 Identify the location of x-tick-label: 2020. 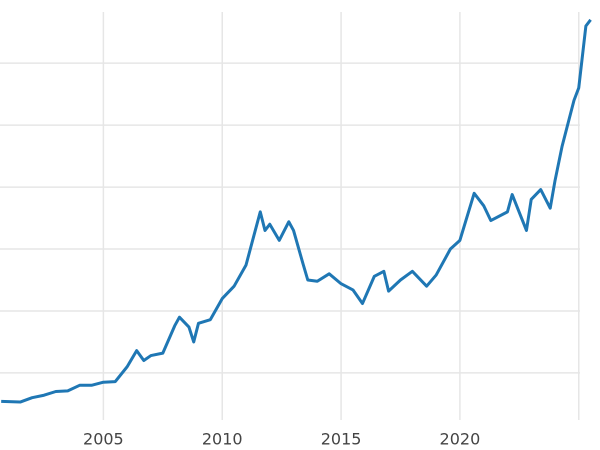
(460, 439).